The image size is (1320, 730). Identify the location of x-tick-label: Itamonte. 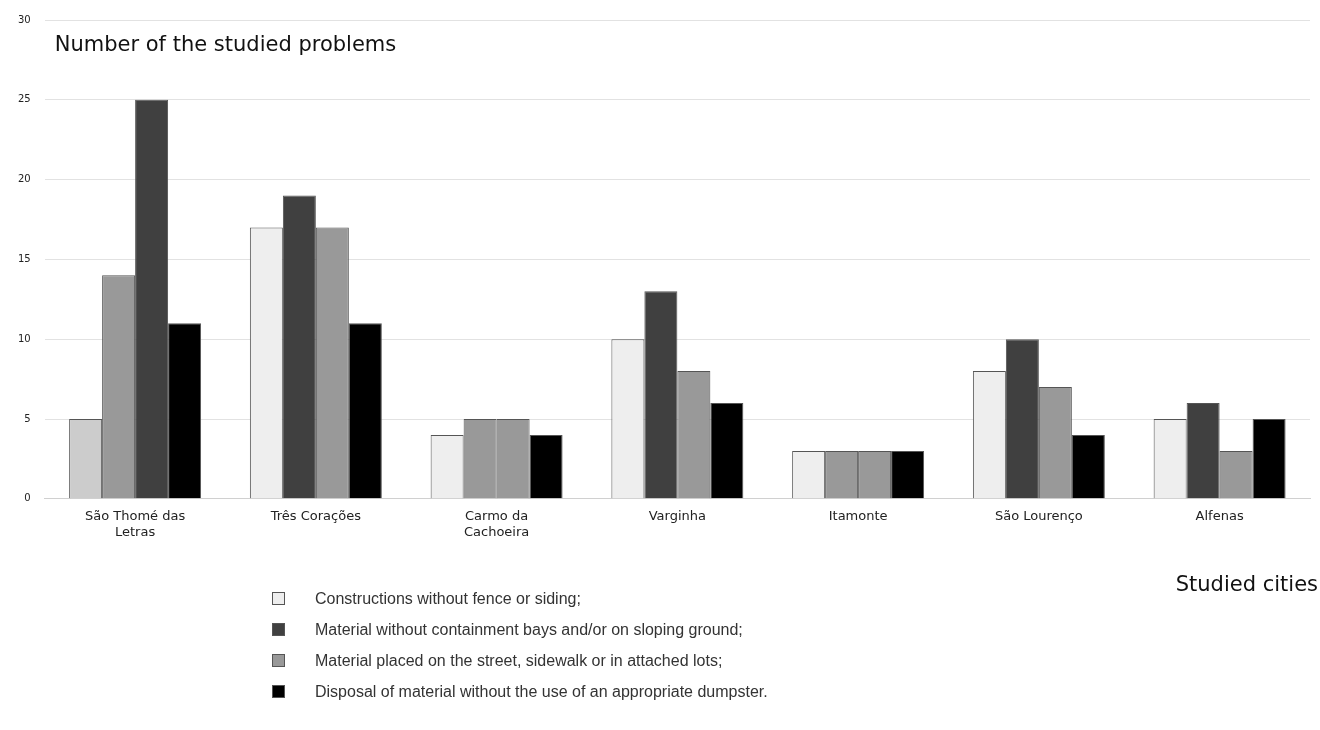
(858, 515).